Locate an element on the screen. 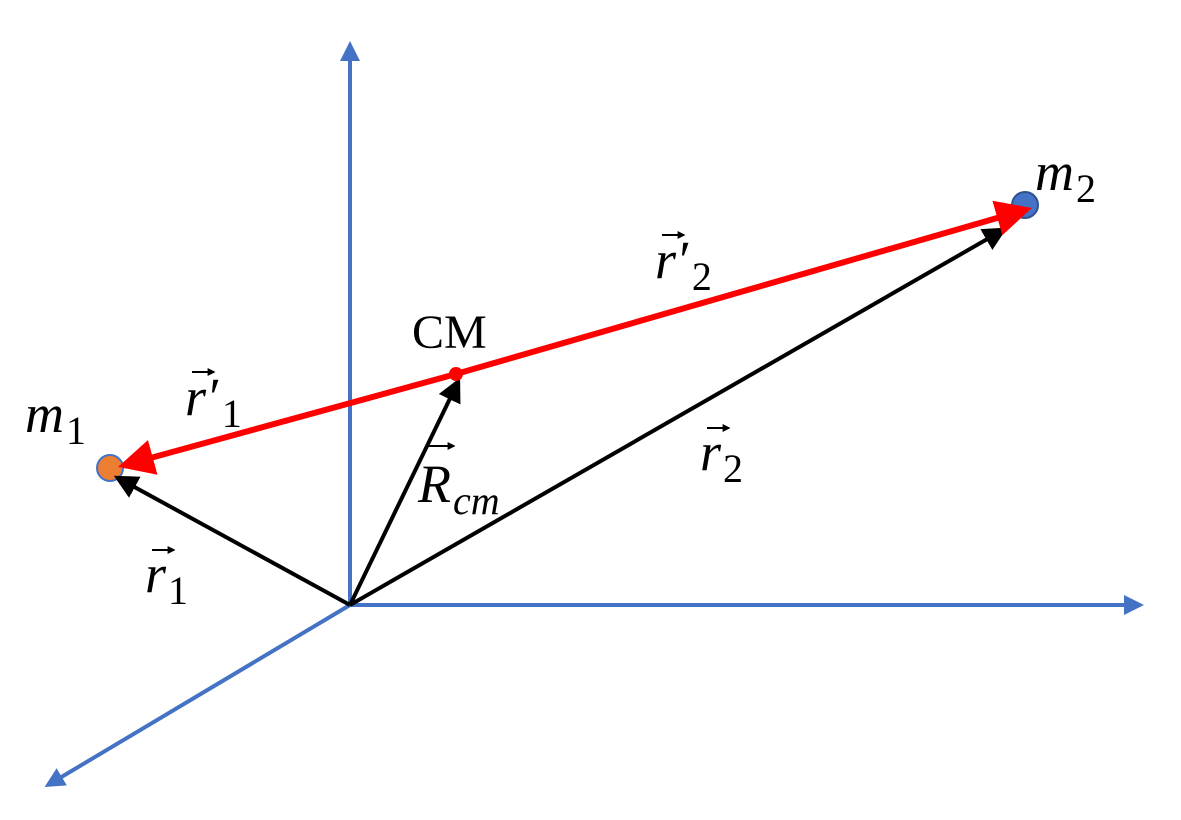 The image size is (1181, 820). symbol: R is located at coordinates (434, 484).